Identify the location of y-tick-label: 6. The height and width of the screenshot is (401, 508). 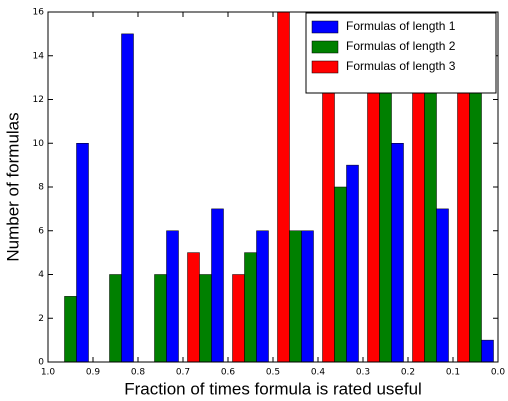
(41, 231).